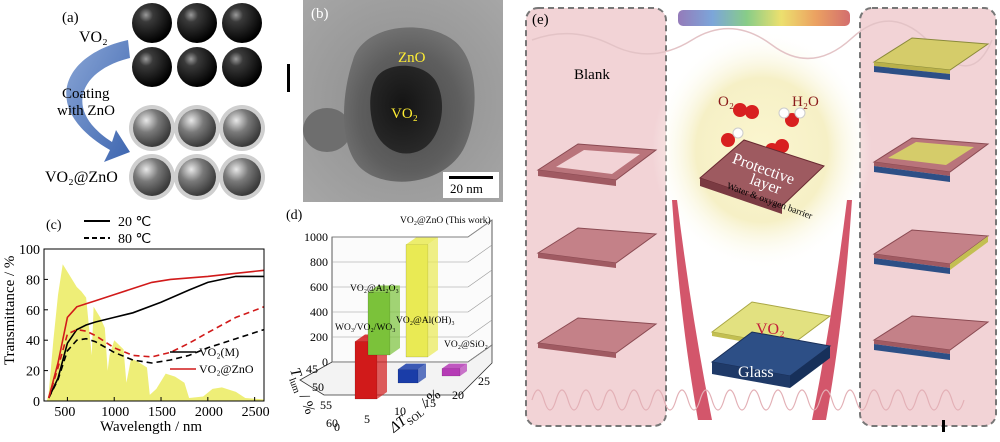 This screenshot has height=442, width=1000. Describe the element at coordinates (151, 427) in the screenshot. I see `c-xlabel: Wavelength / nm` at that location.